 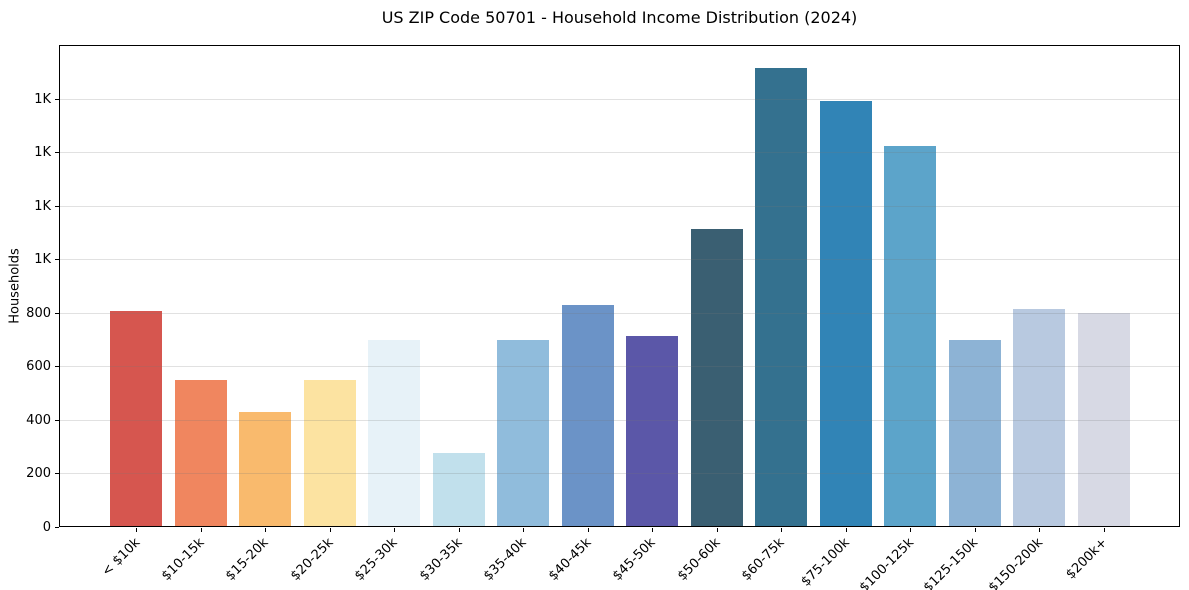 I want to click on bar-$200k+, so click(x=1103, y=419).